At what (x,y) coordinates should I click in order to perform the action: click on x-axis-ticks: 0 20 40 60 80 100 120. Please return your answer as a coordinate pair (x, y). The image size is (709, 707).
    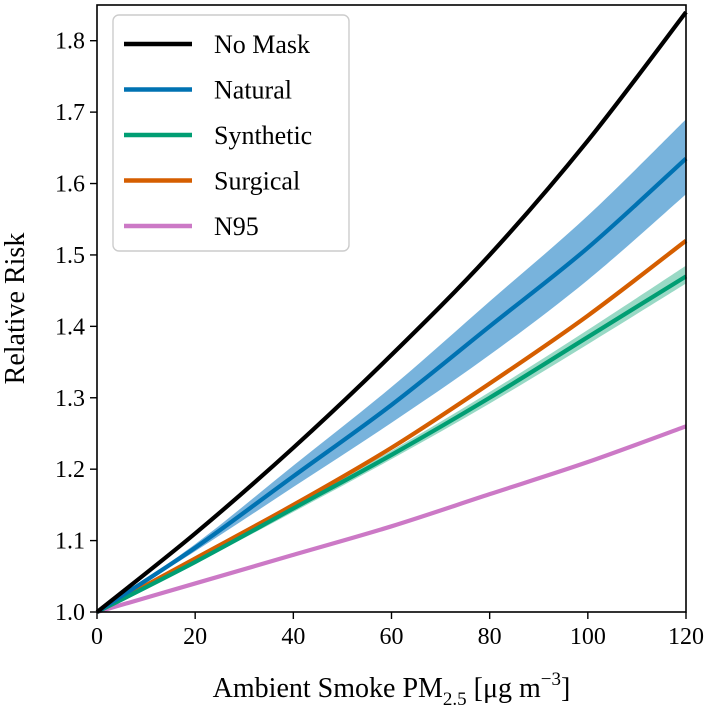
    Looking at the image, I should click on (397, 631).